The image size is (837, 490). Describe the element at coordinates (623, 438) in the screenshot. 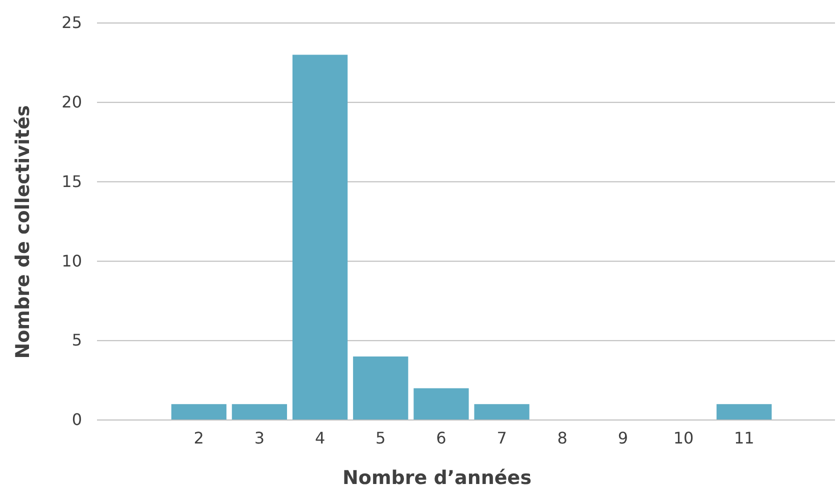

I see `x-tick-label: 9` at that location.